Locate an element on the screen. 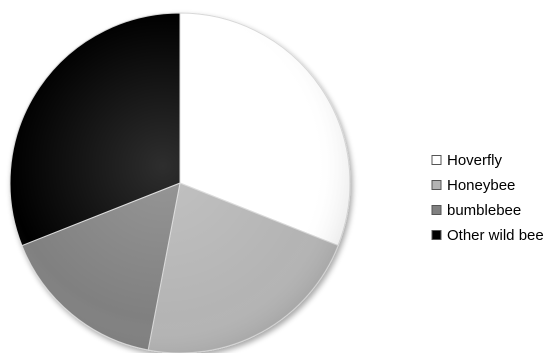 This screenshot has width=553, height=353. legend-label-hoverfly: Hoverfly is located at coordinates (475, 160).